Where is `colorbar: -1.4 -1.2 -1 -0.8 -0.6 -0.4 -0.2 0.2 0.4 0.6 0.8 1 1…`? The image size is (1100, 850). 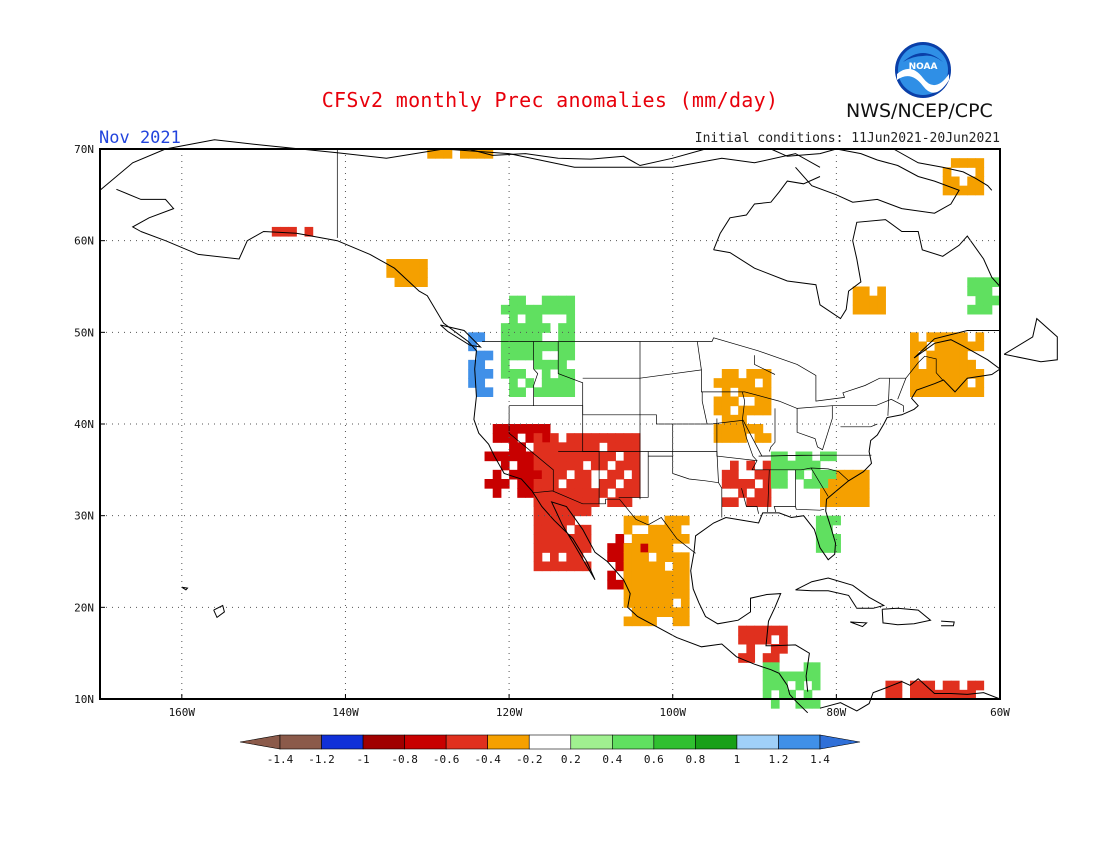
colorbar: -1.4 -1.2 -1 -0.8 -0.6 -0.4 -0.2 0.2 0.4 0.6 0.8 1 1… is located at coordinates (550, 750).